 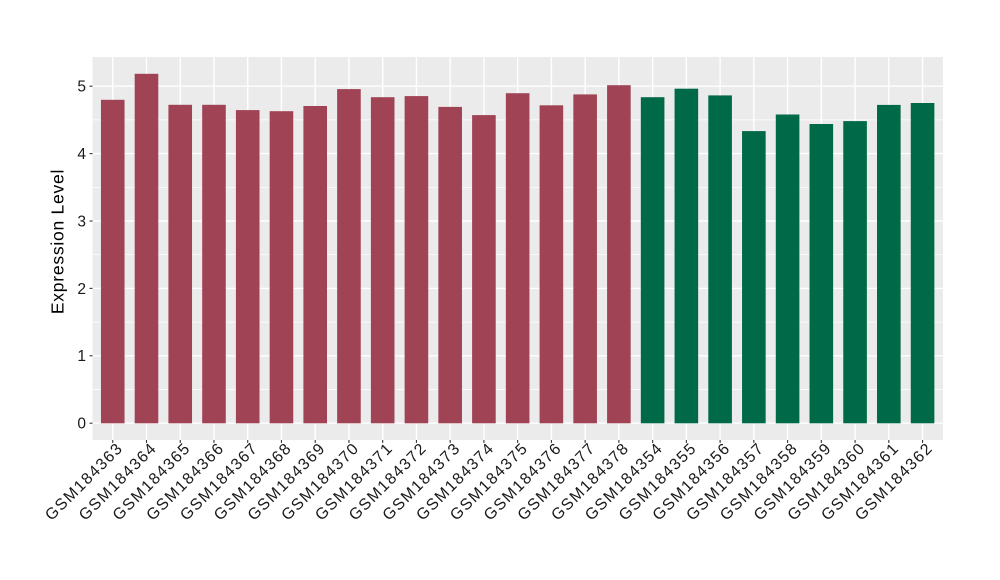 What do you see at coordinates (81, 356) in the screenshot?
I see `svg-text: 1` at bounding box center [81, 356].